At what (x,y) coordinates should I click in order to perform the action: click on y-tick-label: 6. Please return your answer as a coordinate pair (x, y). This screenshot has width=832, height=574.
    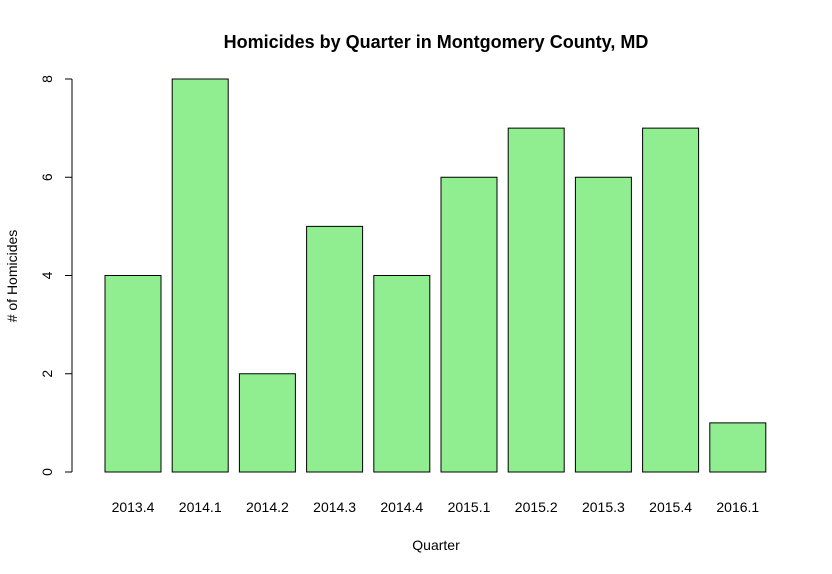
    Looking at the image, I should click on (47, 177).